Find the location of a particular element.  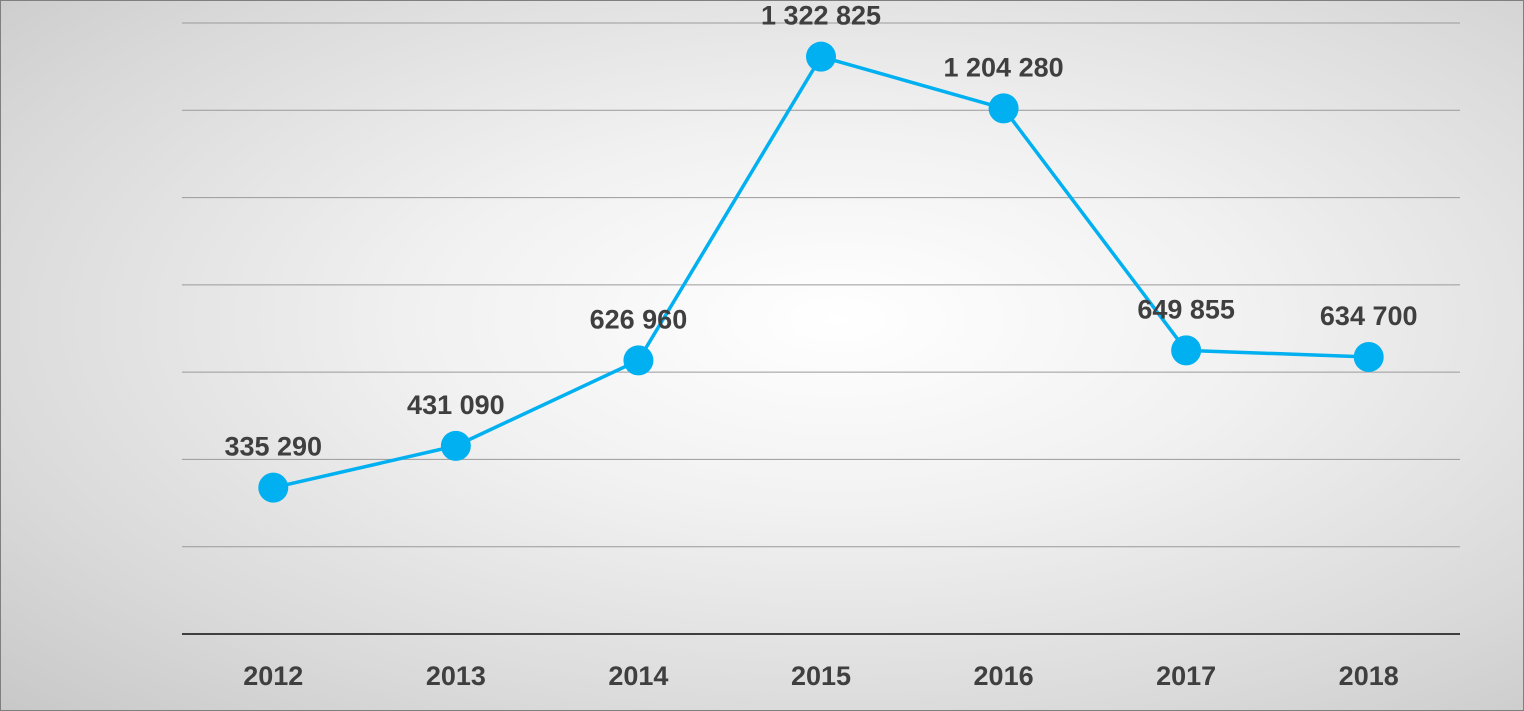

x-tick-label-2014: 2014 is located at coordinates (638, 676).